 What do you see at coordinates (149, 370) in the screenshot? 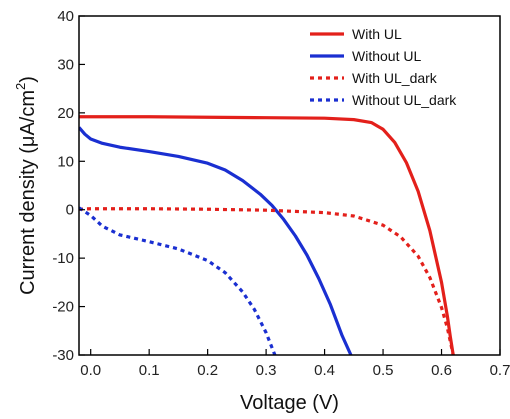
I see `x-tick-label: 0.1` at bounding box center [149, 370].